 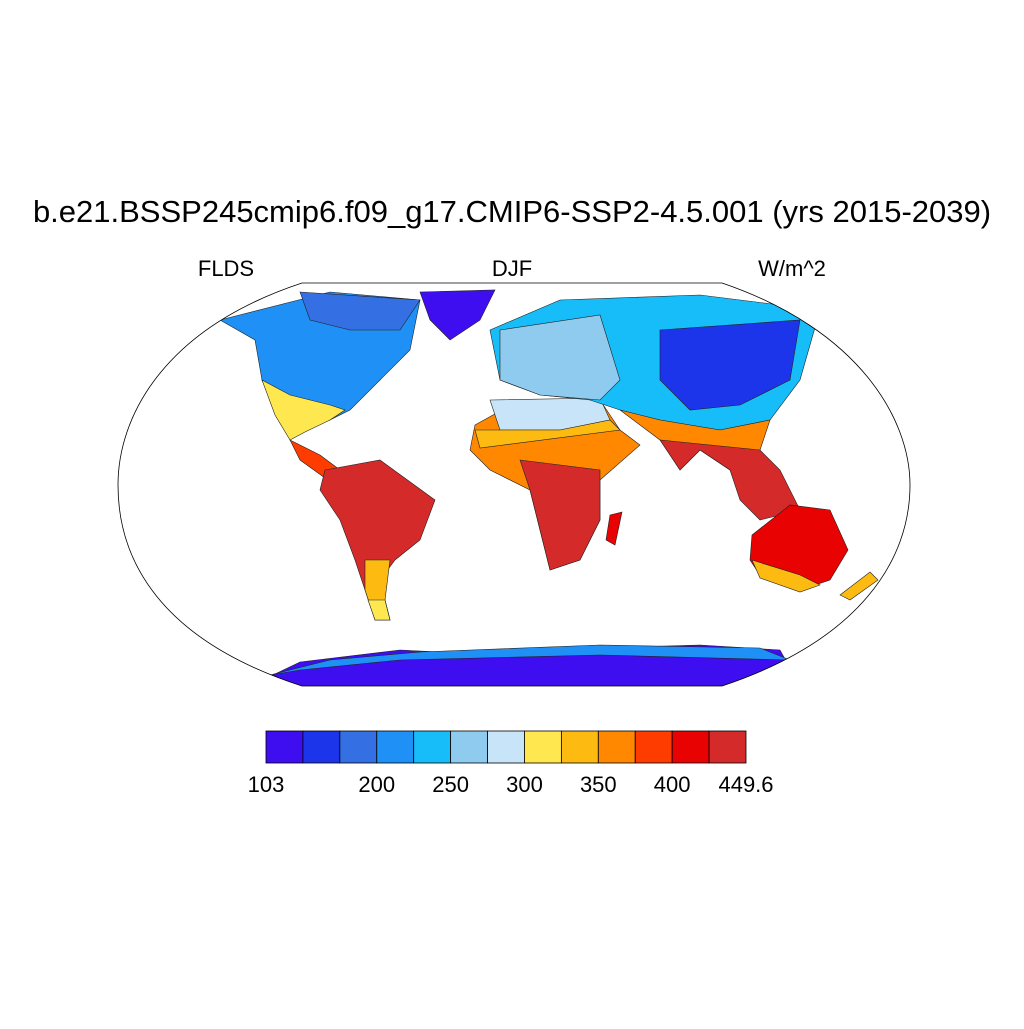 What do you see at coordinates (266, 784) in the screenshot?
I see `colorbar-label: 103` at bounding box center [266, 784].